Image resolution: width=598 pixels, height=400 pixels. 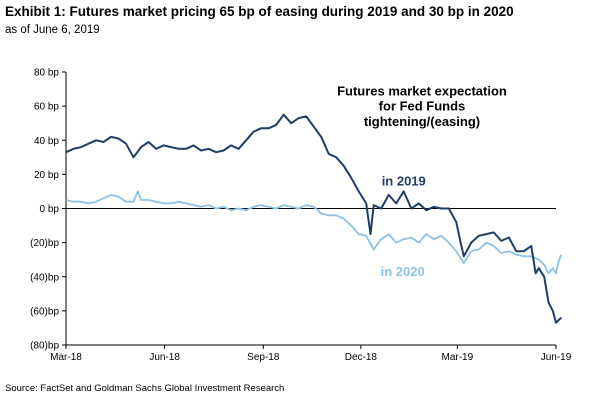 What do you see at coordinates (422, 106) in the screenshot?
I see `chart-annotation: for Fed Funds` at bounding box center [422, 106].